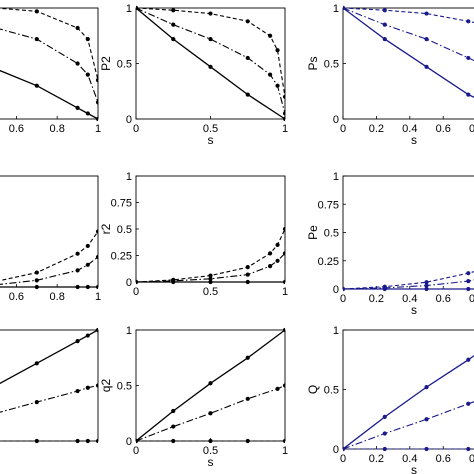 The image size is (474, 474). What do you see at coordinates (193, 234) in the screenshot?
I see `r2-panel: 0 0.5 1 0 0.25 0.5 0.75 1 r2` at bounding box center [193, 234].